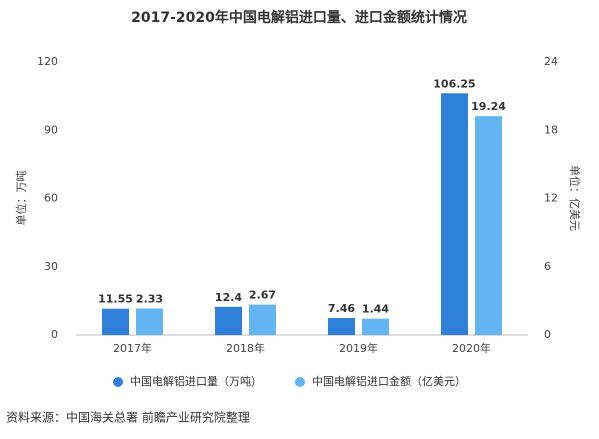 Image resolution: width=599 pixels, height=439 pixels. I want to click on y-tick-label: 30, so click(51, 266).